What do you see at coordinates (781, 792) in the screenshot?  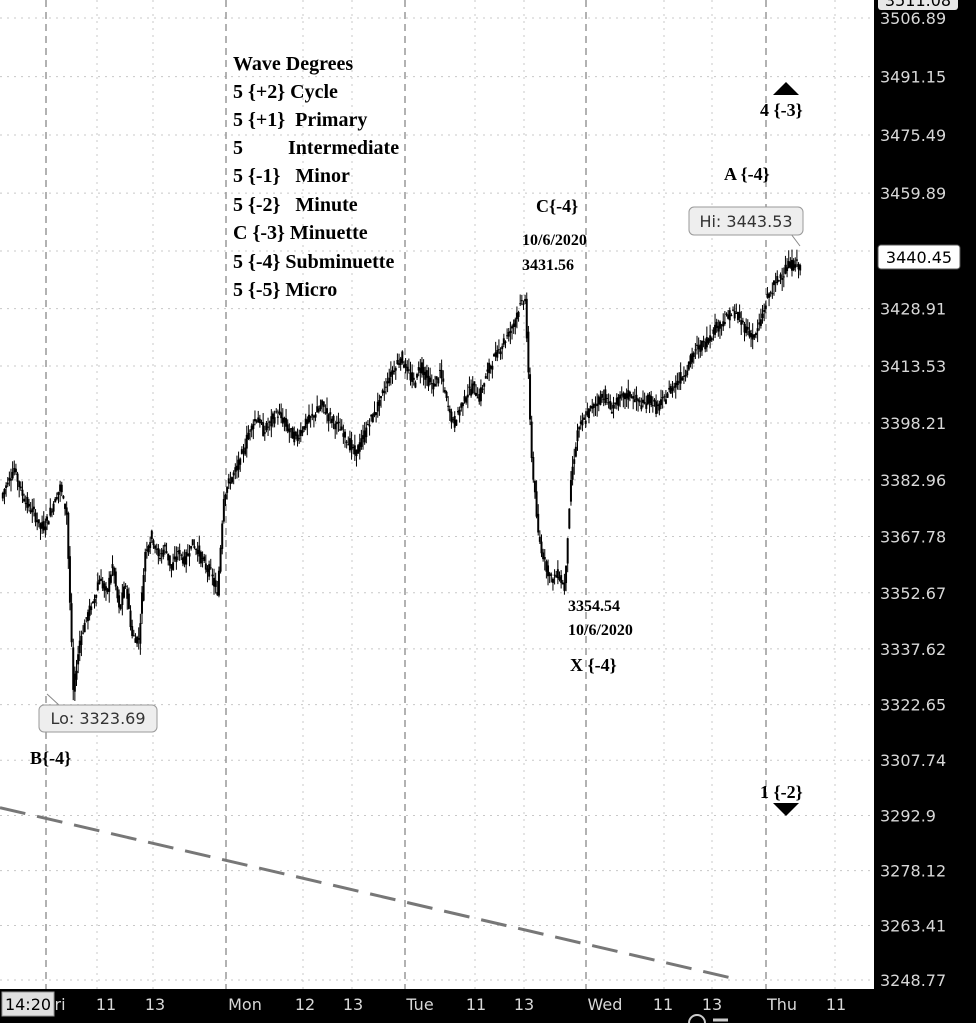 I see `wave1-label: 1 {-2}` at bounding box center [781, 792].